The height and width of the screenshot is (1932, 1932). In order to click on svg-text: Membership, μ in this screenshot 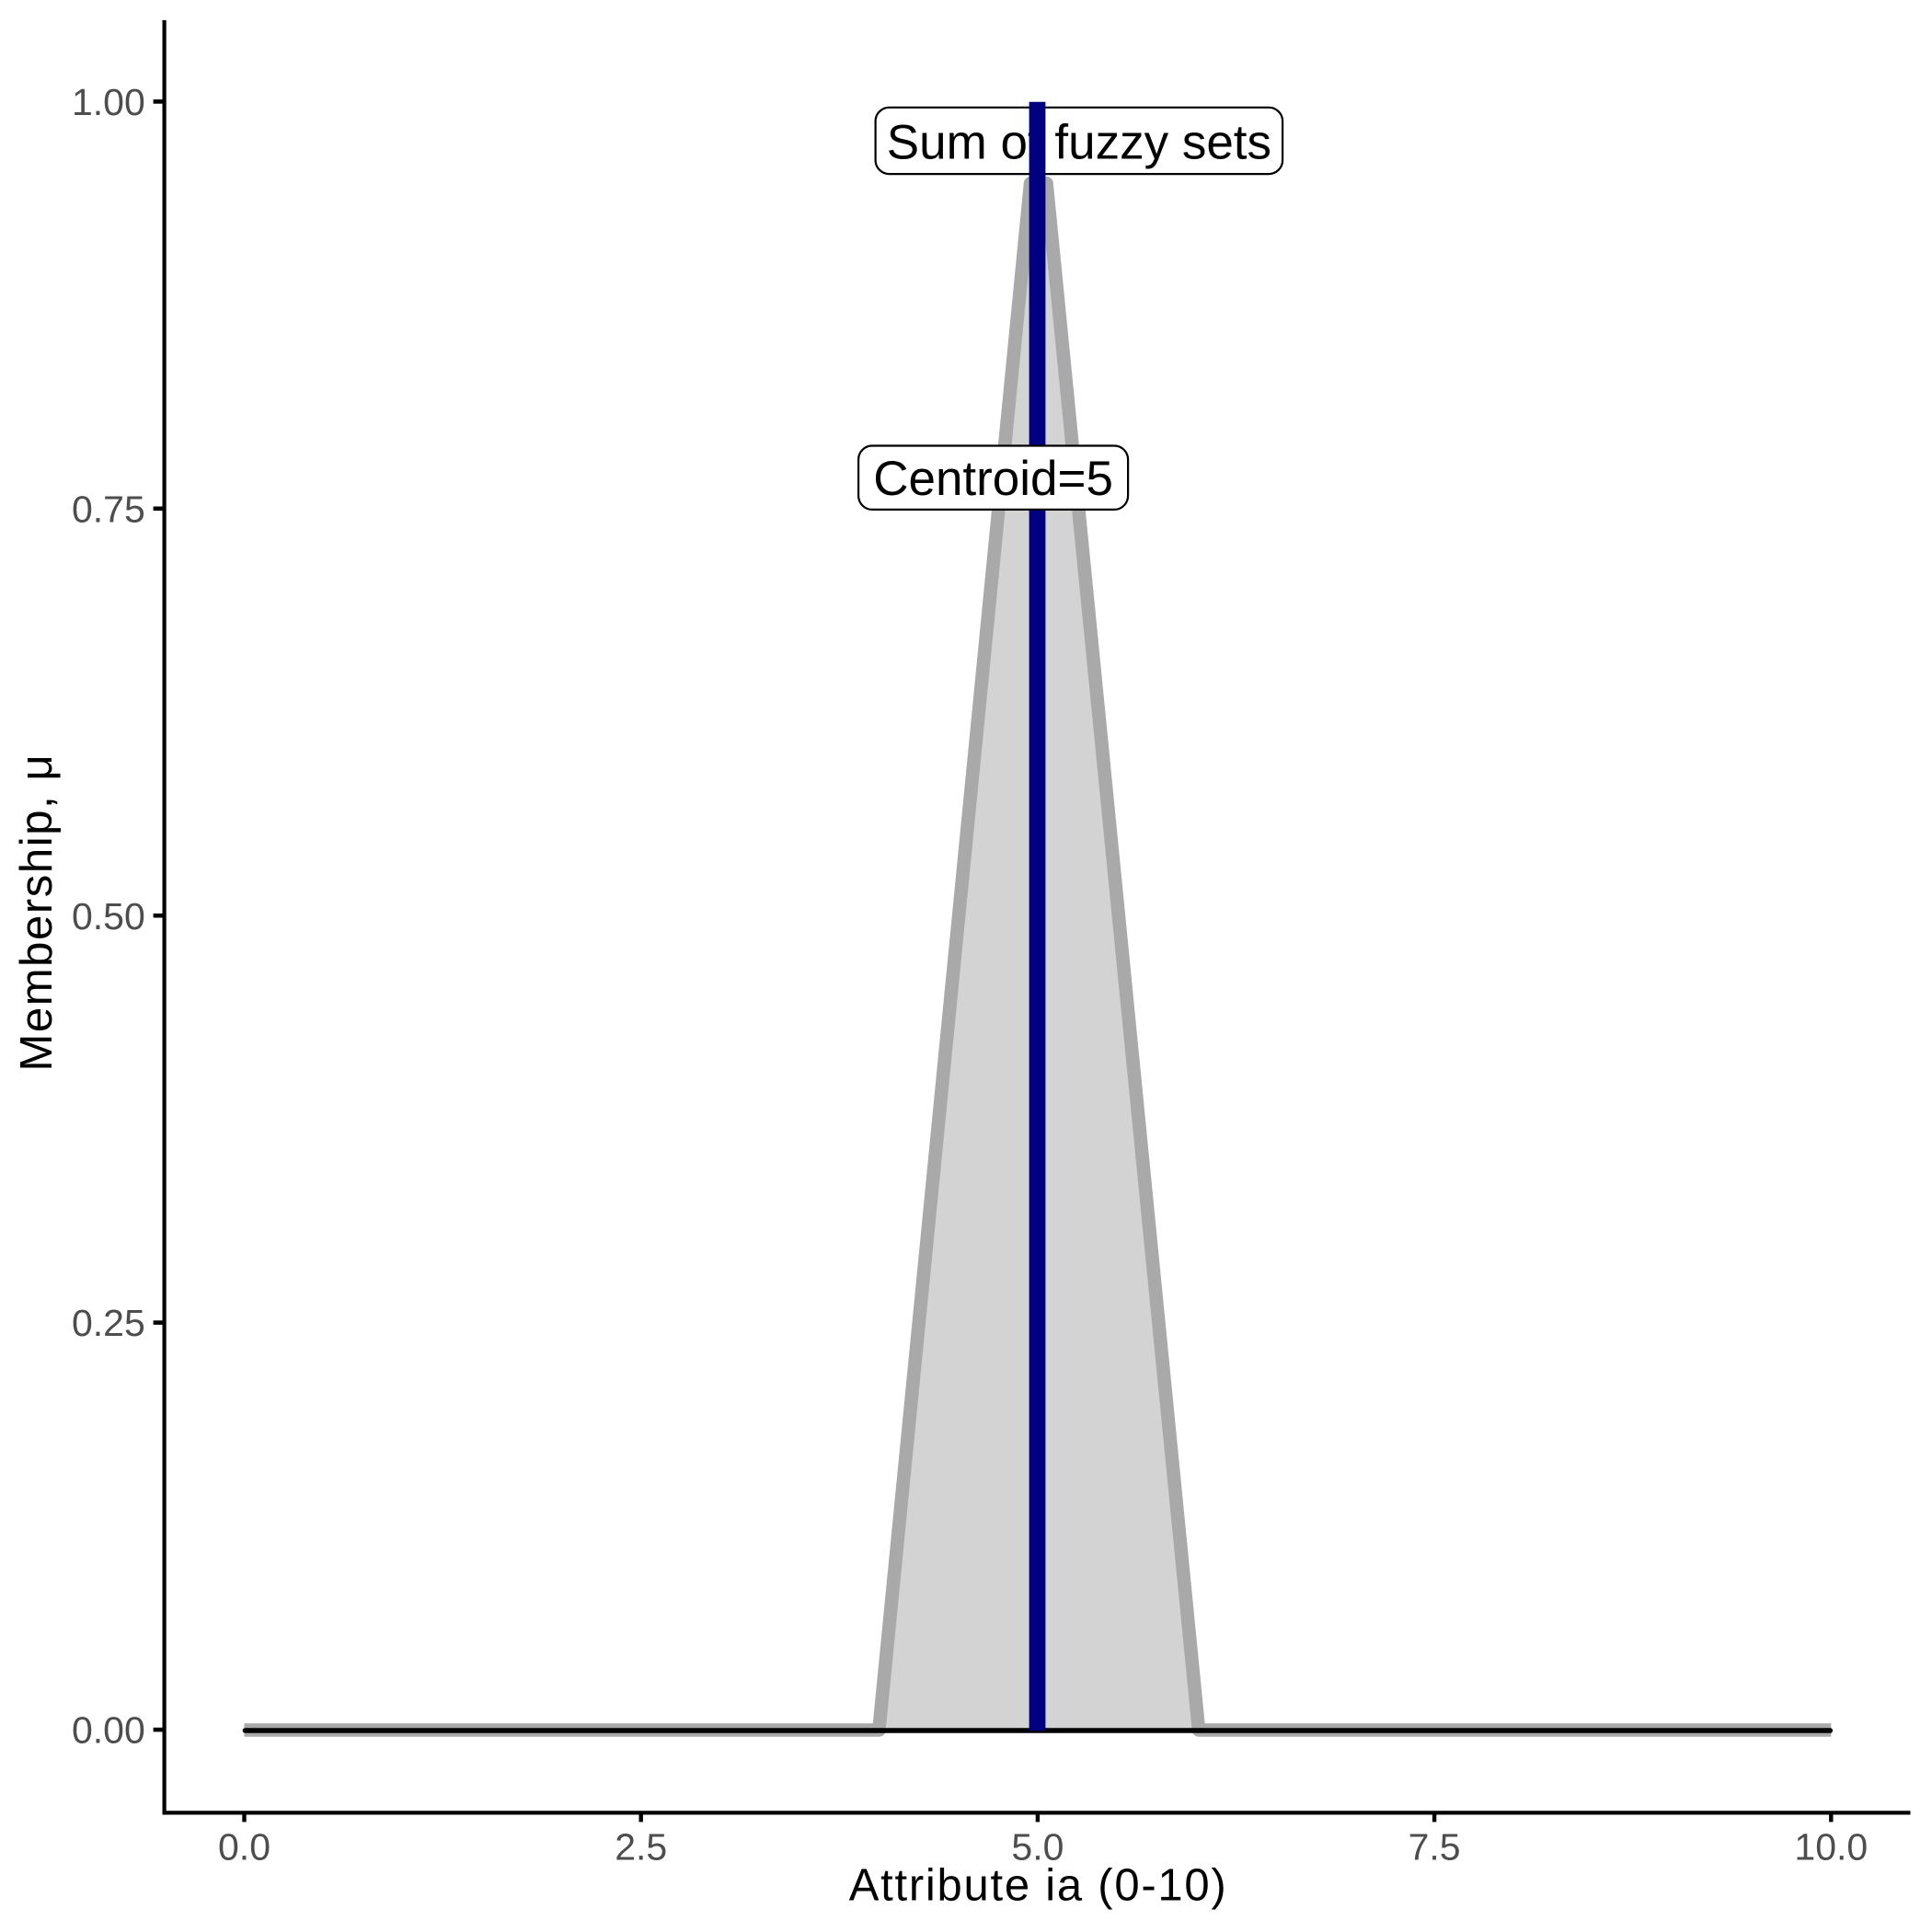, I will do `click(37, 912)`.